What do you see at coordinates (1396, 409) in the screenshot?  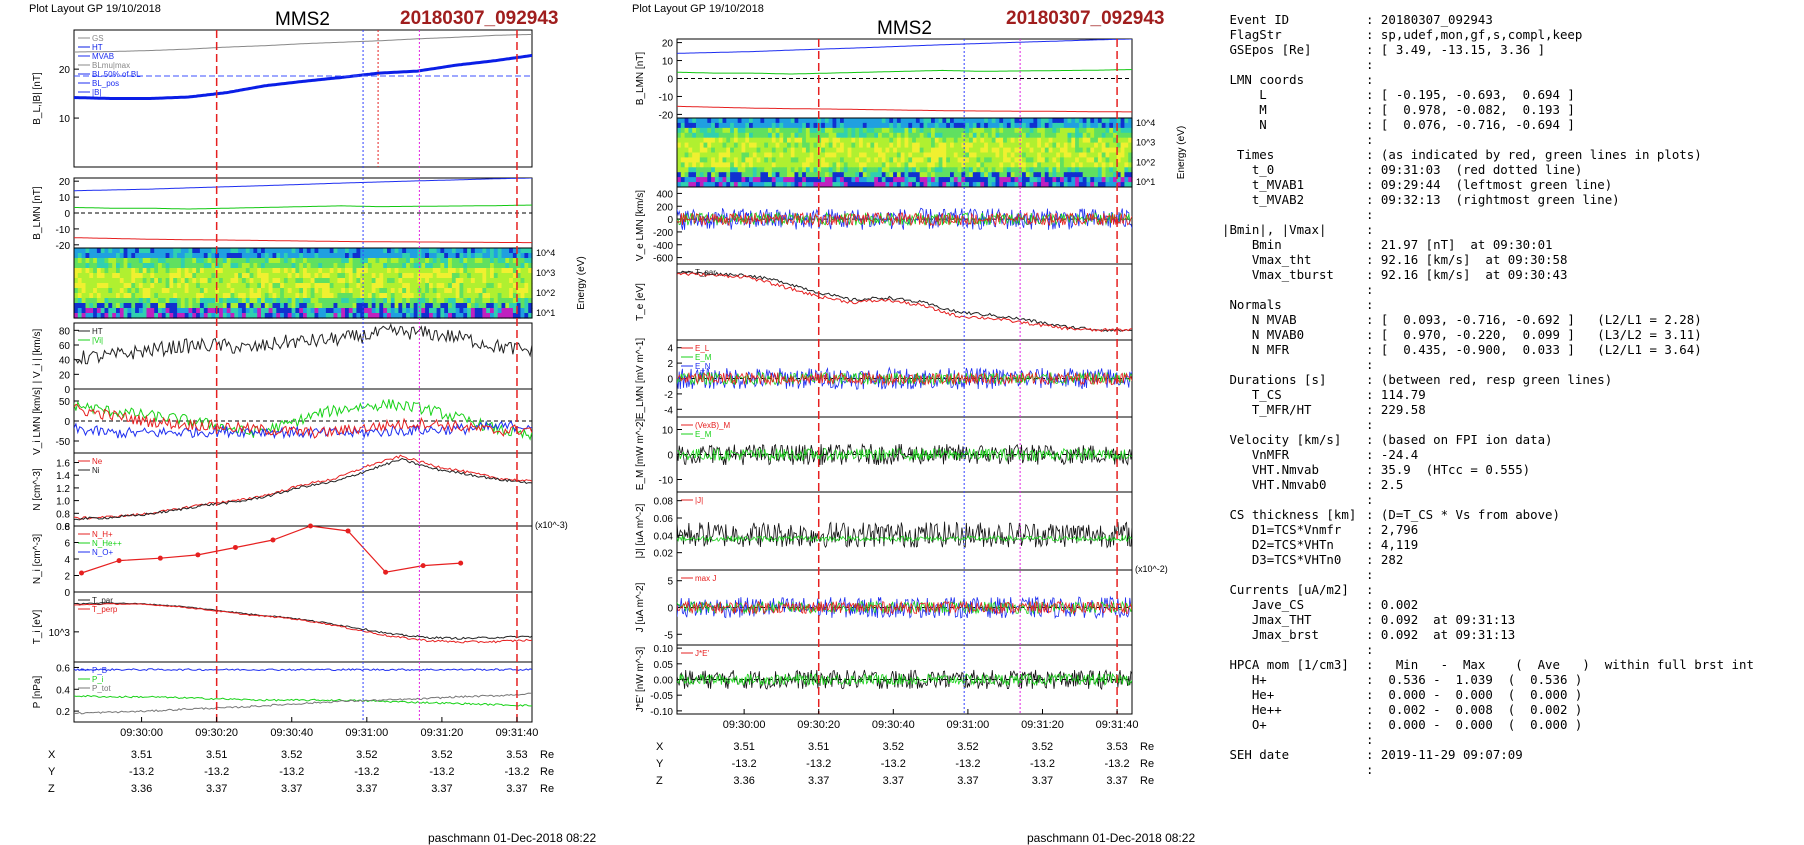 I see `summary-value: : 229.58` at bounding box center [1396, 409].